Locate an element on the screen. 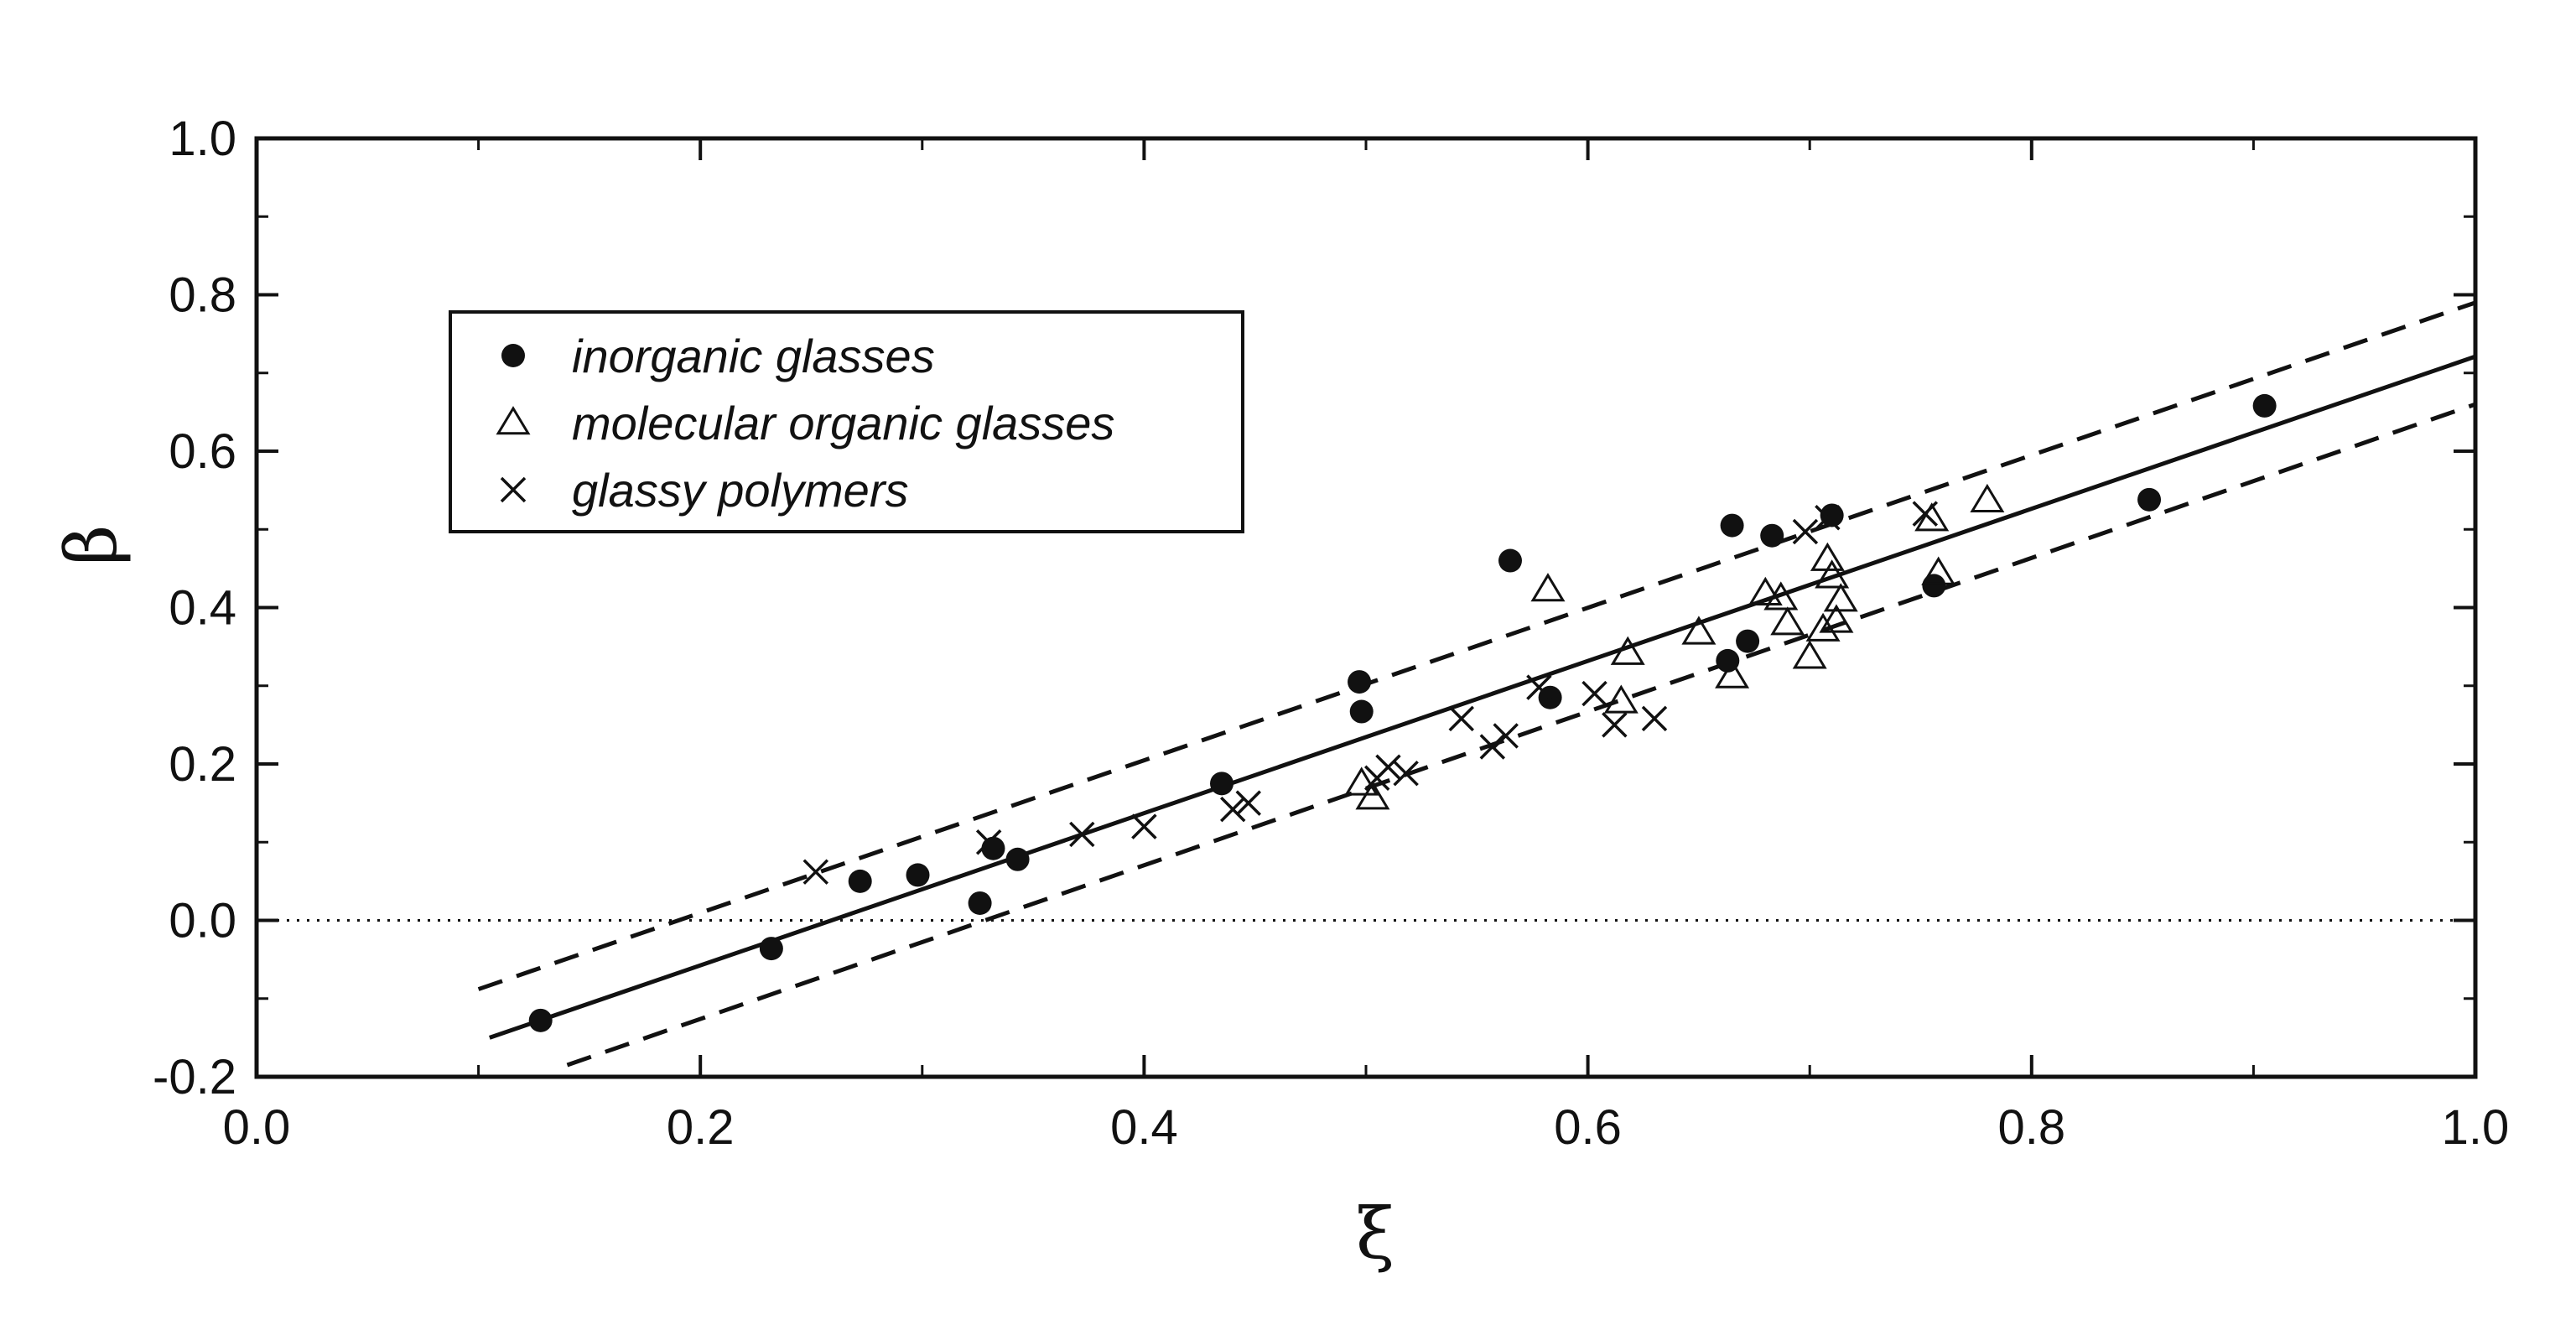 Image resolution: width=2576 pixels, height=1325 pixels. y-tick-label: 0.8 is located at coordinates (202, 295).